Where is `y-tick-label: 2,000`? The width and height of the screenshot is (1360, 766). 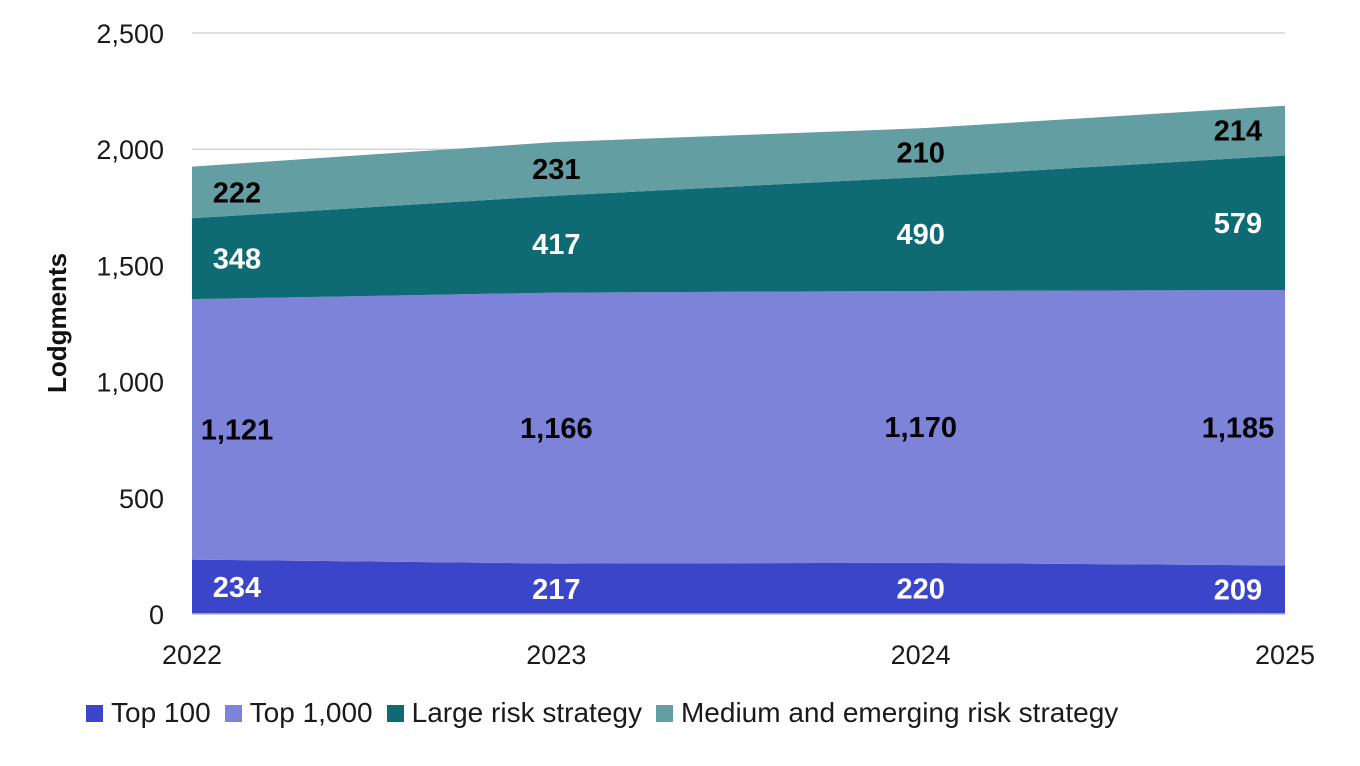 y-tick-label: 2,000 is located at coordinates (130, 150).